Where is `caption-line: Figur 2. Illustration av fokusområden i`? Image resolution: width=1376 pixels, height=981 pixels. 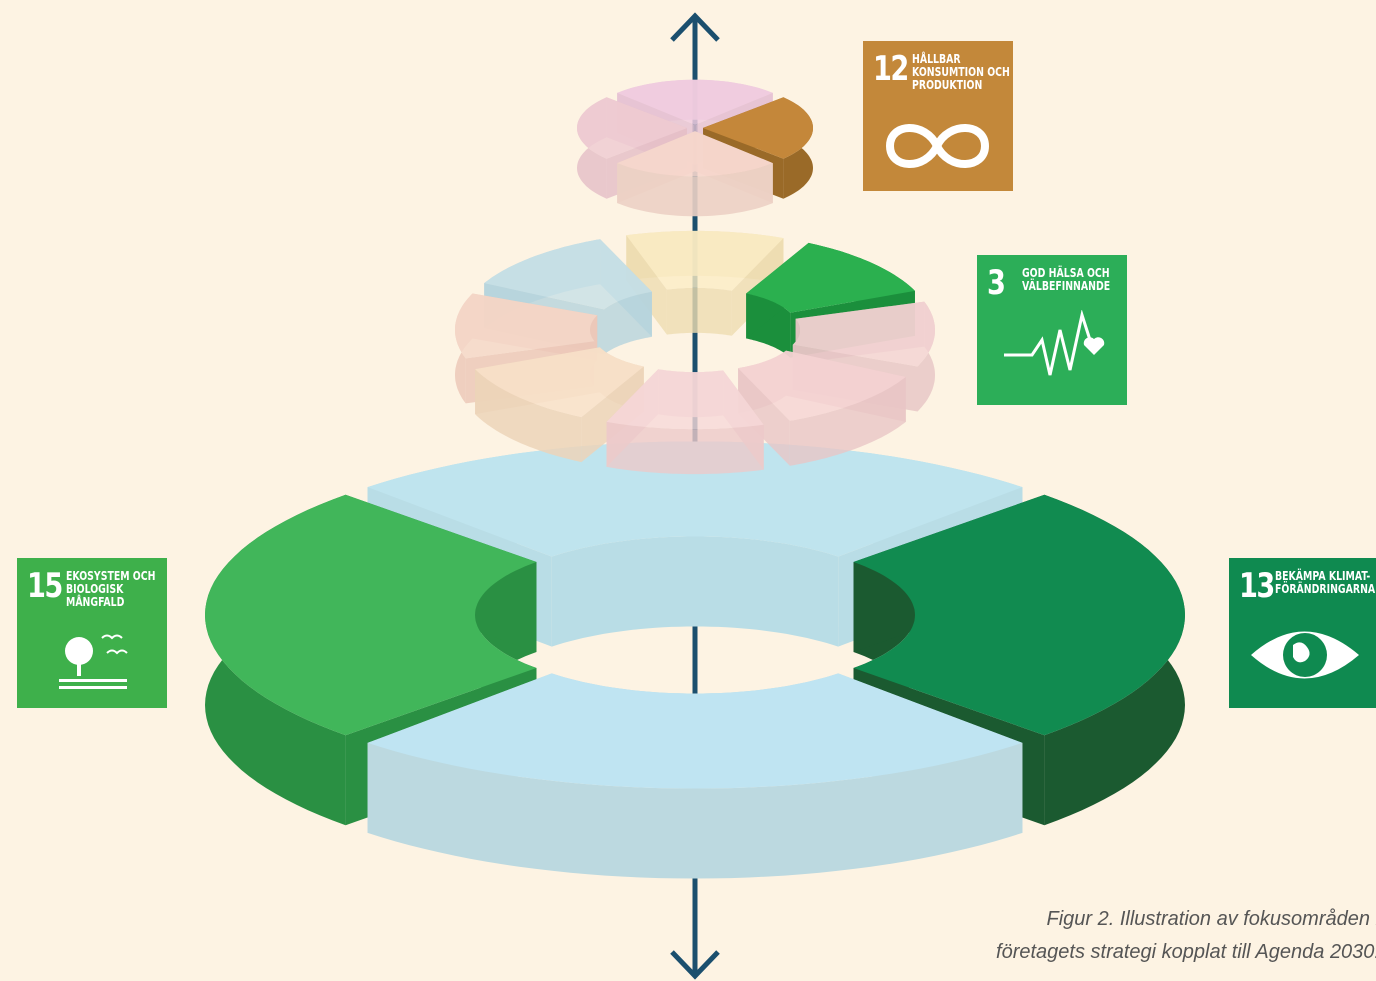
caption-line: Figur 2. Illustration av fokusområden i is located at coordinates (1211, 919).